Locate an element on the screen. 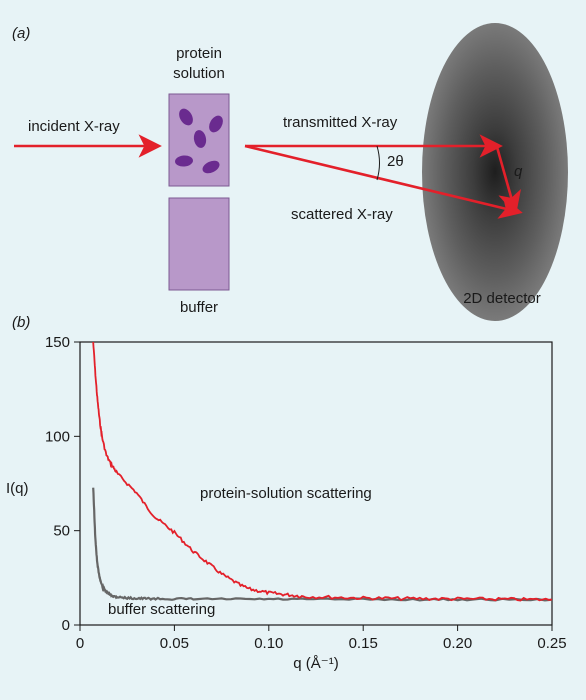 This screenshot has width=586, height=700. protein-molecules is located at coordinates (199, 141).